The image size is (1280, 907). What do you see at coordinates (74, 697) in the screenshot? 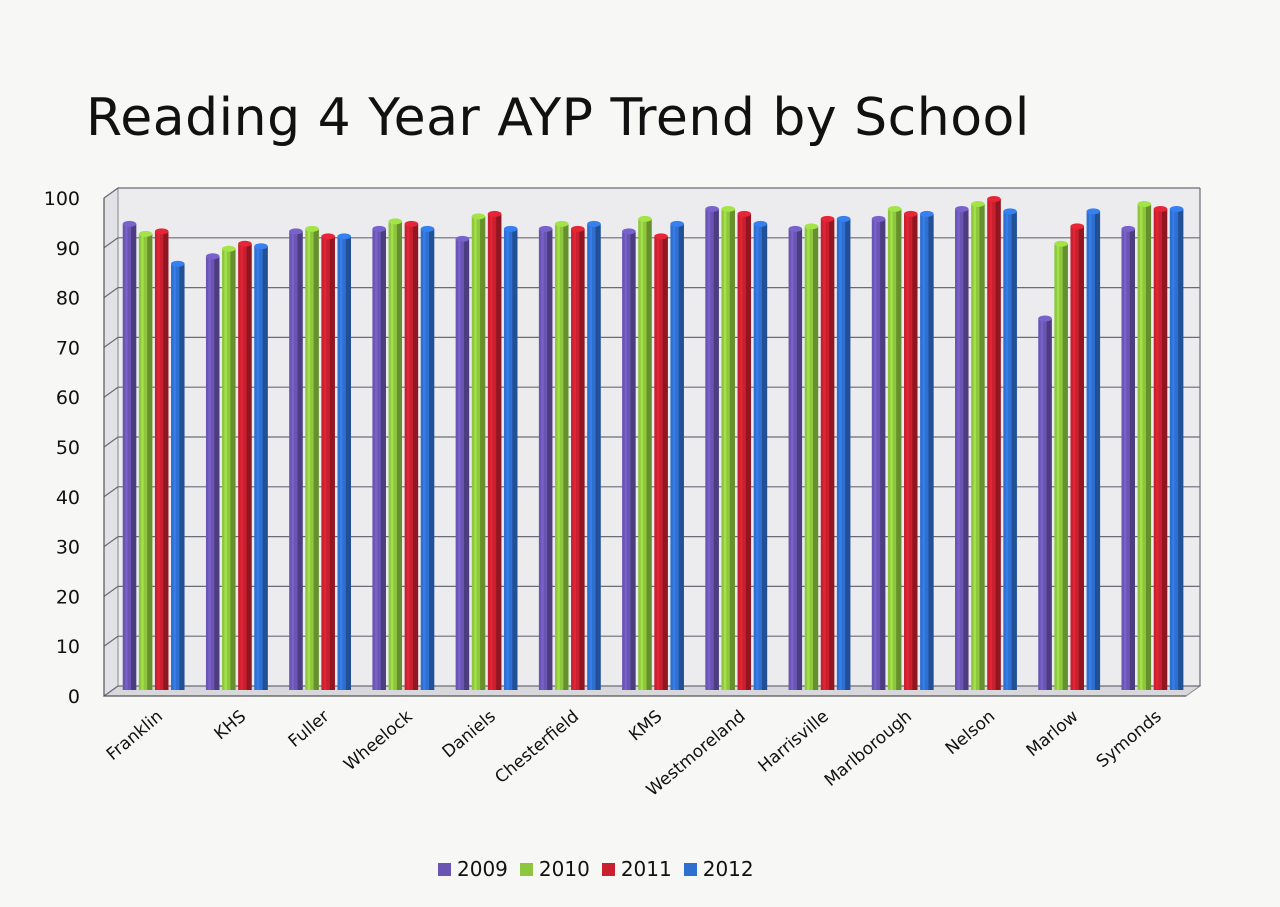
I see `y-tick-label: 0` at bounding box center [74, 697].